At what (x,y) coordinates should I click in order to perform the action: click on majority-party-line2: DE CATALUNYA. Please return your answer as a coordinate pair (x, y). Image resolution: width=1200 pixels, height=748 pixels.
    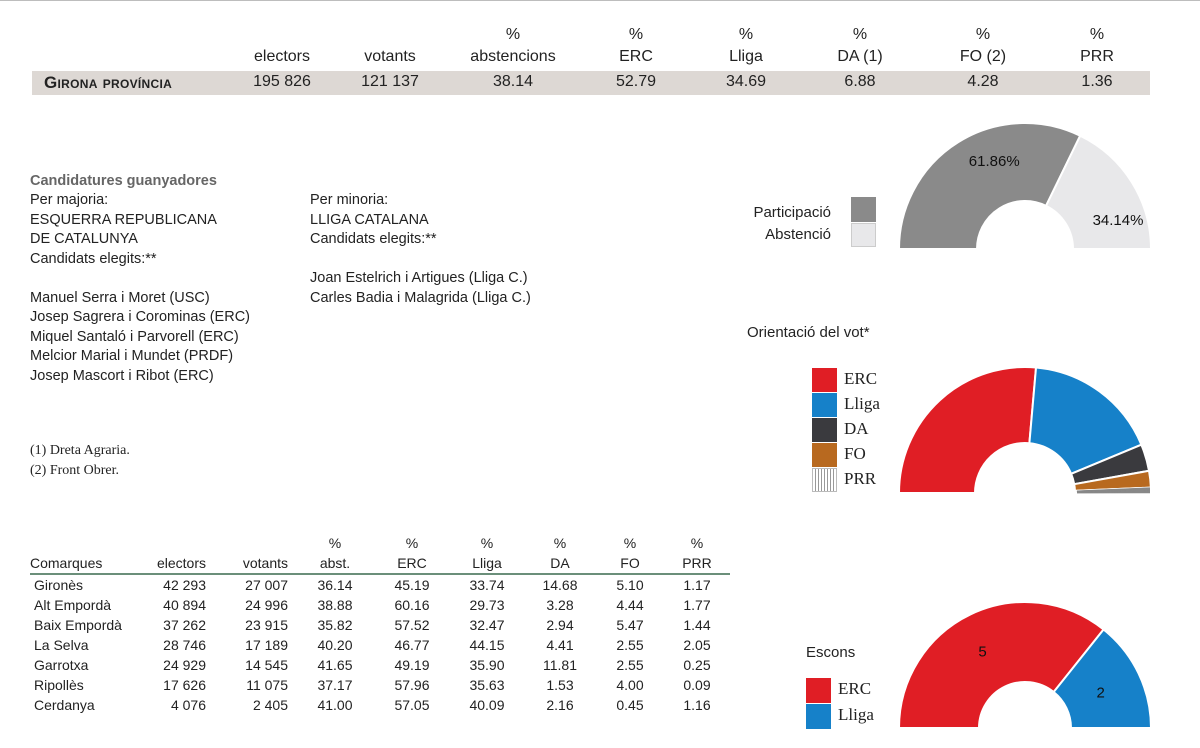
    Looking at the image, I should click on (84, 239).